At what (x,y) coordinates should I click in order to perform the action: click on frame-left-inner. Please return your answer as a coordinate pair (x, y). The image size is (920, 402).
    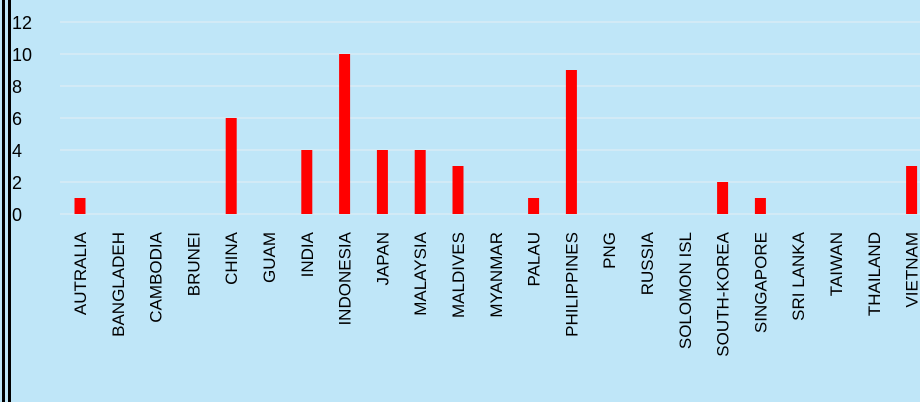
    Looking at the image, I should click on (9, 201).